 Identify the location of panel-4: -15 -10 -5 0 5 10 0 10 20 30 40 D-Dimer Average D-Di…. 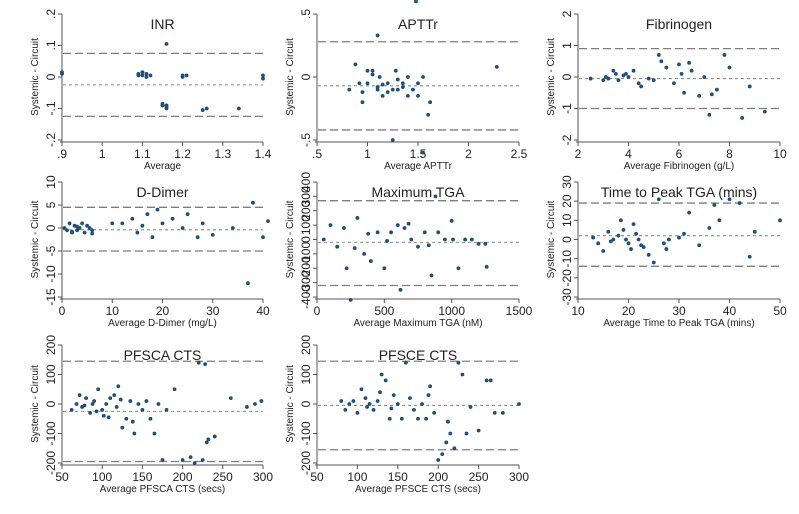
(150, 252).